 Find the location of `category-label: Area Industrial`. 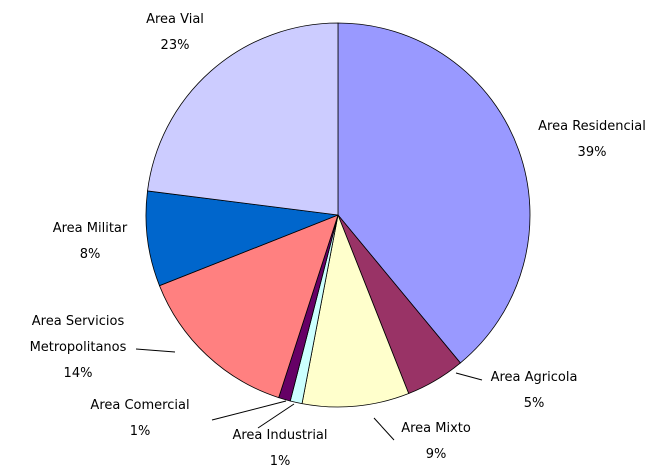

category-label: Area Industrial is located at coordinates (280, 435).